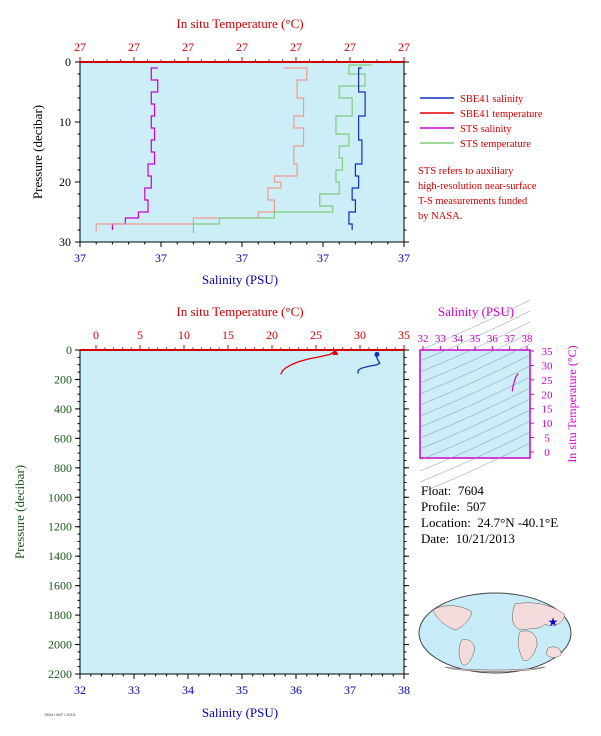 This screenshot has height=736, width=601. I want to click on lower-top-tick-label: 0, so click(96, 335).